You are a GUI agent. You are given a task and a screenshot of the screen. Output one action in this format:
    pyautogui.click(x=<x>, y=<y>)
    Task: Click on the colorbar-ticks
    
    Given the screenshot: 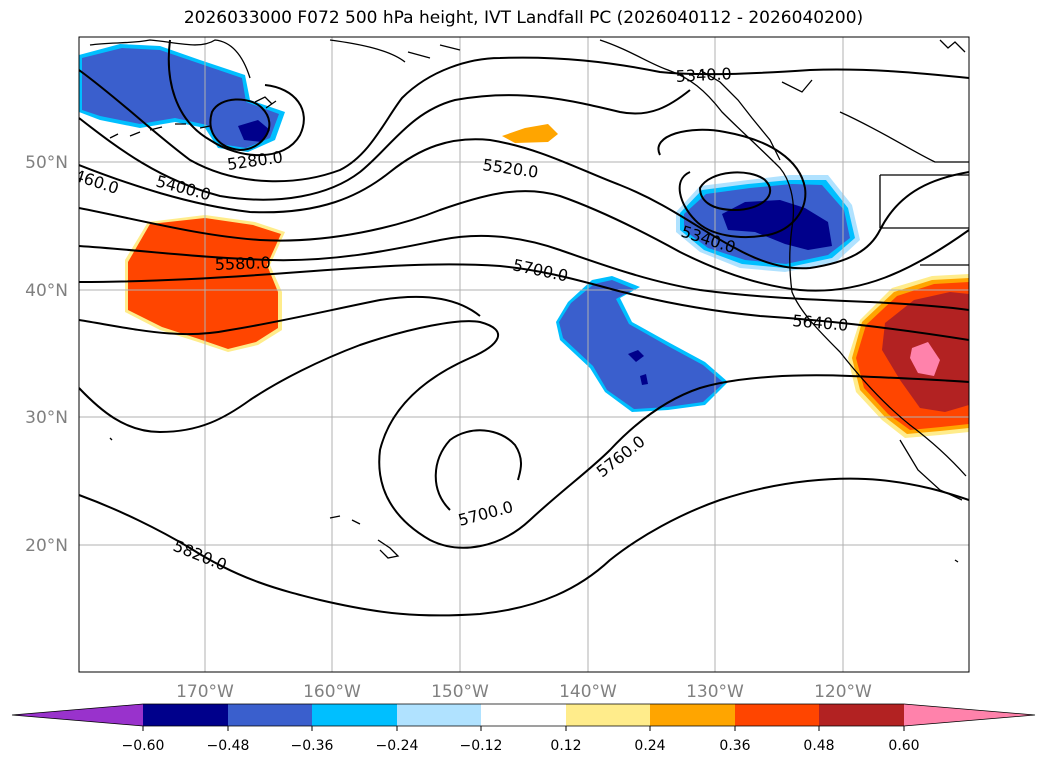 What is the action you would take?
    pyautogui.click(x=523, y=728)
    